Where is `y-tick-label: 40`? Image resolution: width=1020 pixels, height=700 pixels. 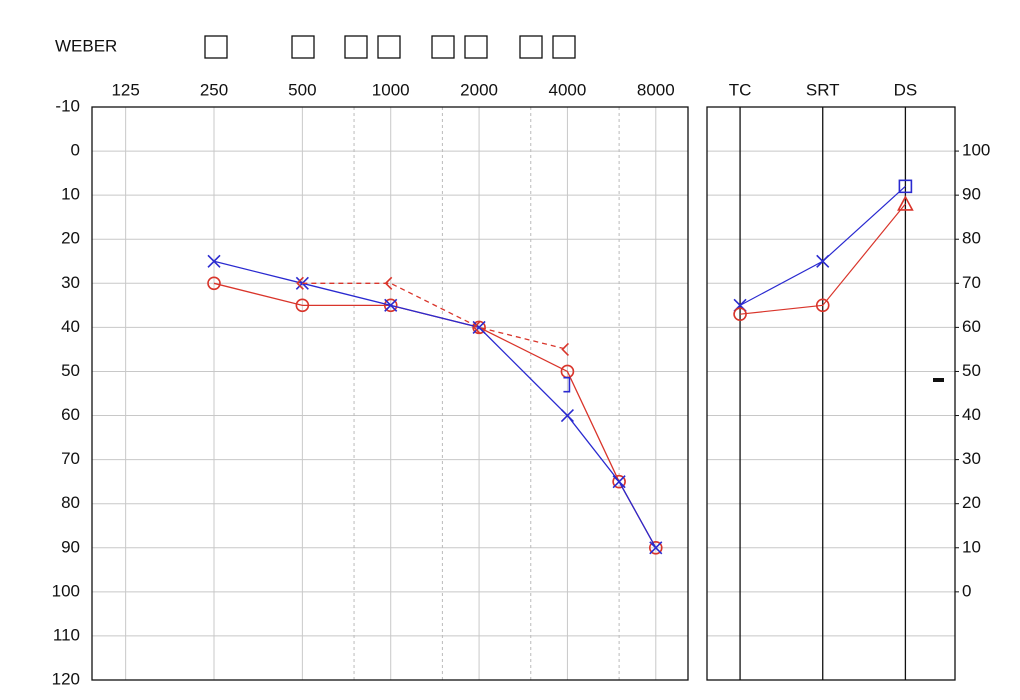 y-tick-label: 40 is located at coordinates (70, 326).